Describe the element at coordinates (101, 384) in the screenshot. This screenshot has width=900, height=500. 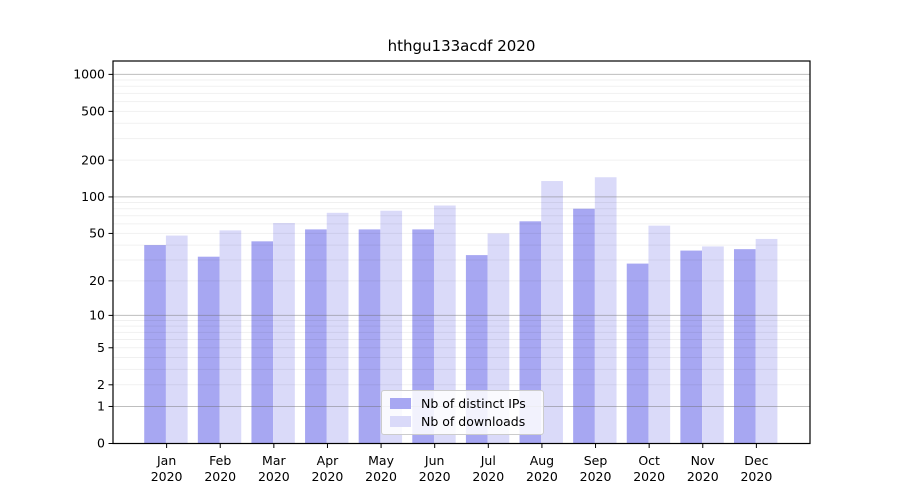
I see `y-tick-label: 2` at that location.